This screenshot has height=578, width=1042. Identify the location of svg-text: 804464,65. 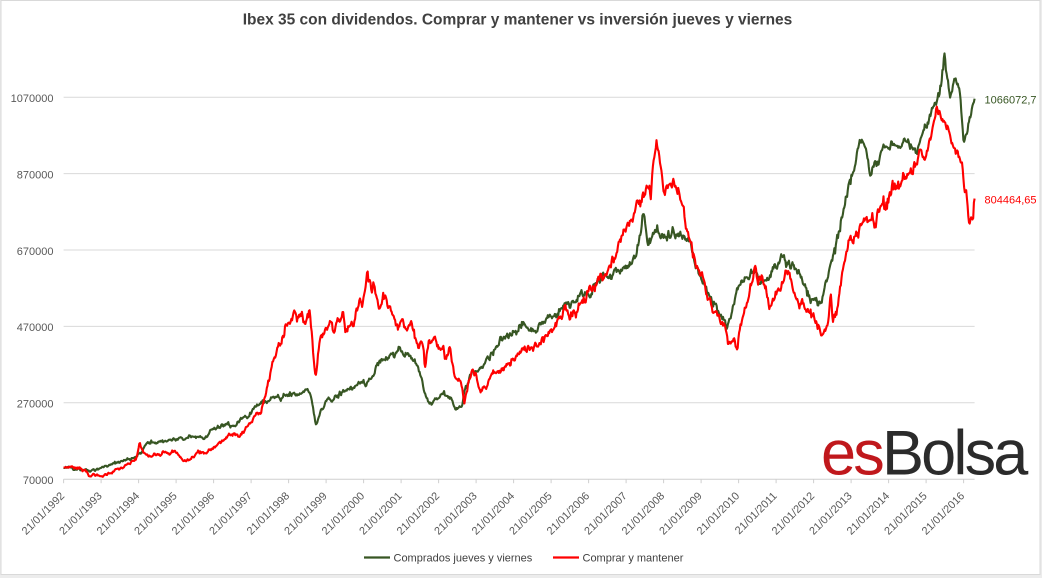
(1011, 201).